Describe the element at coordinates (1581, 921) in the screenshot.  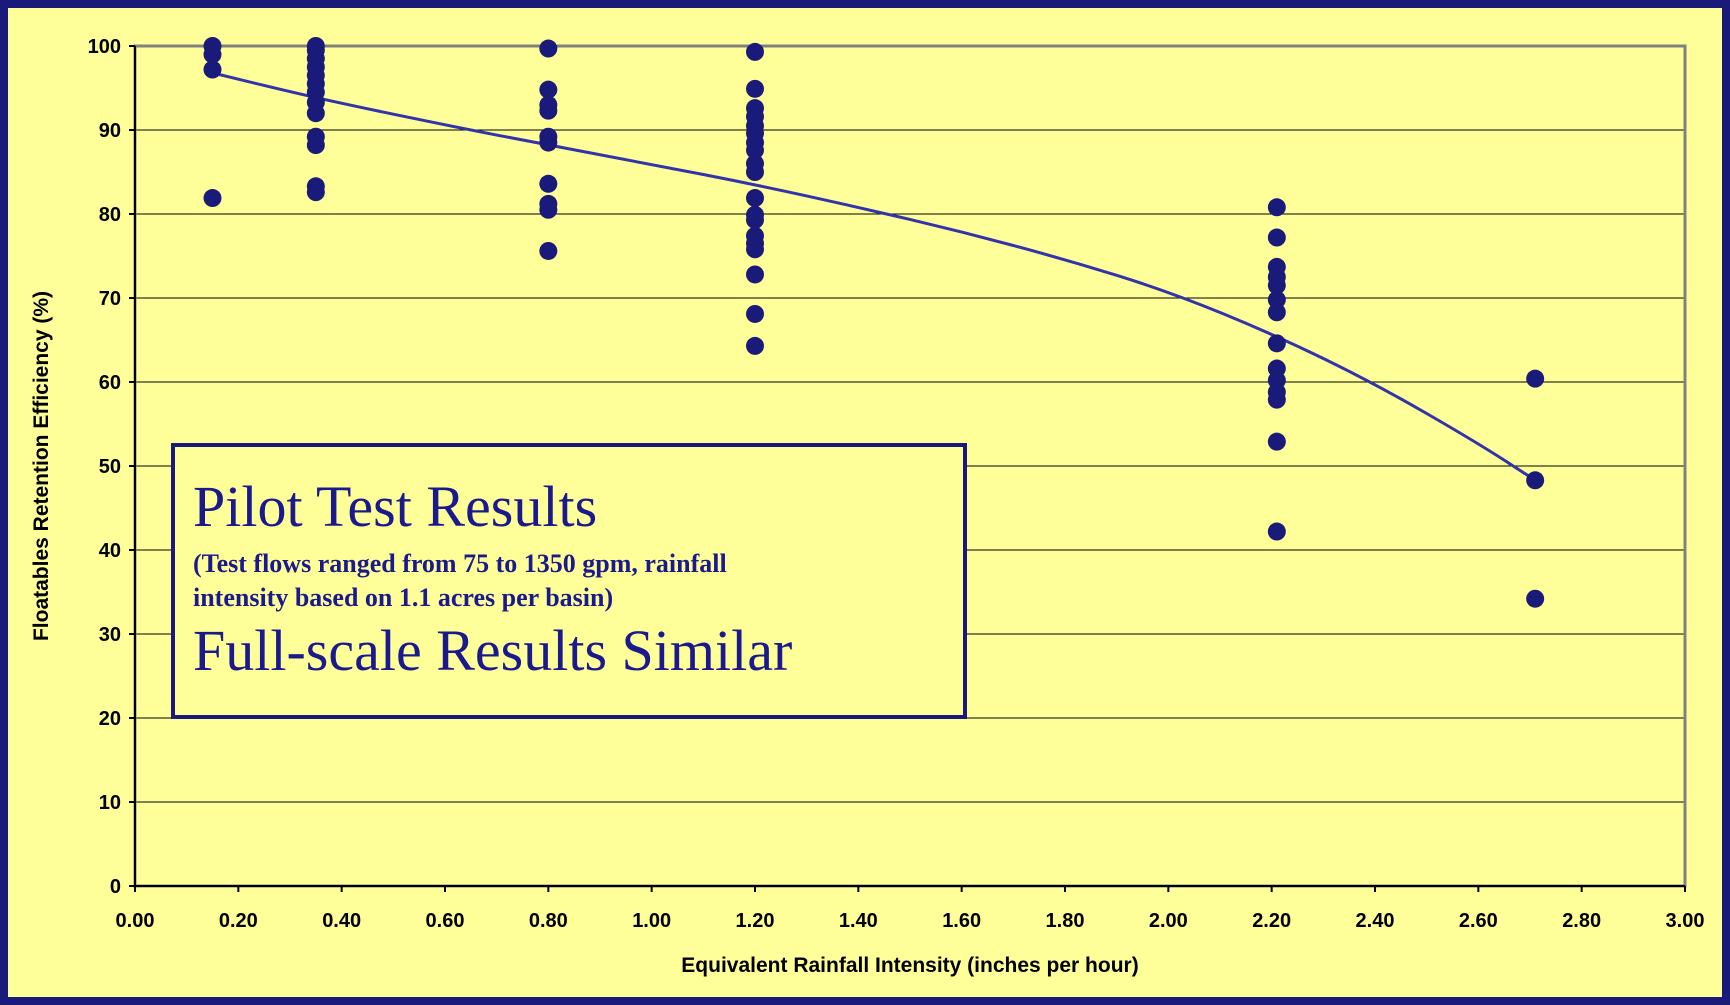
I see `x-tick-label: 2.80` at that location.